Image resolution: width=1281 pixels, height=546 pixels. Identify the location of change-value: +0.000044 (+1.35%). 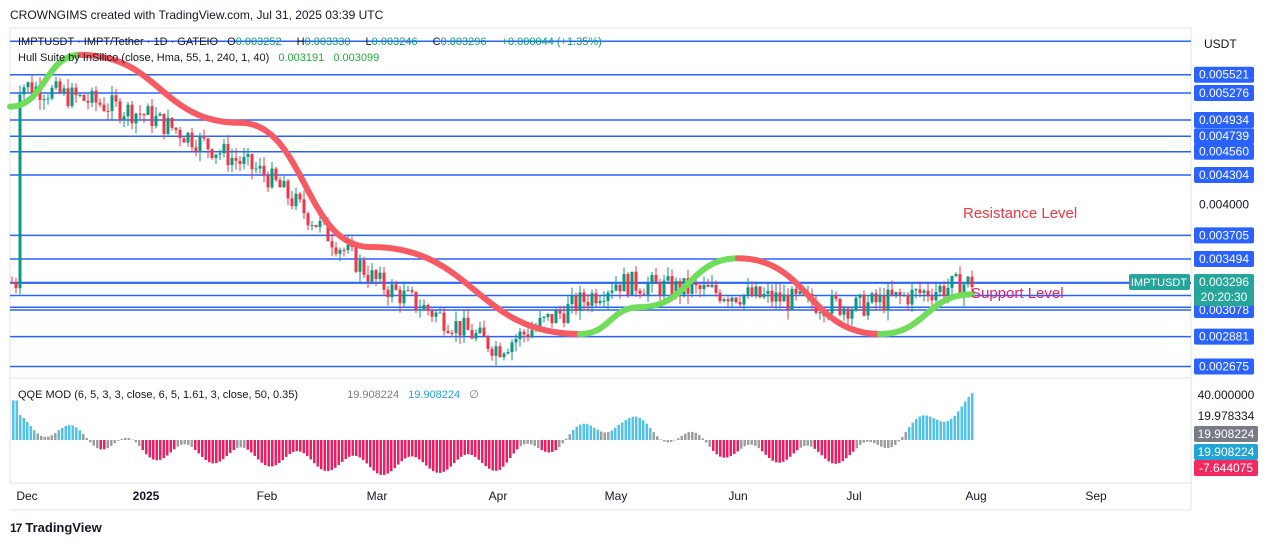
(551, 42).